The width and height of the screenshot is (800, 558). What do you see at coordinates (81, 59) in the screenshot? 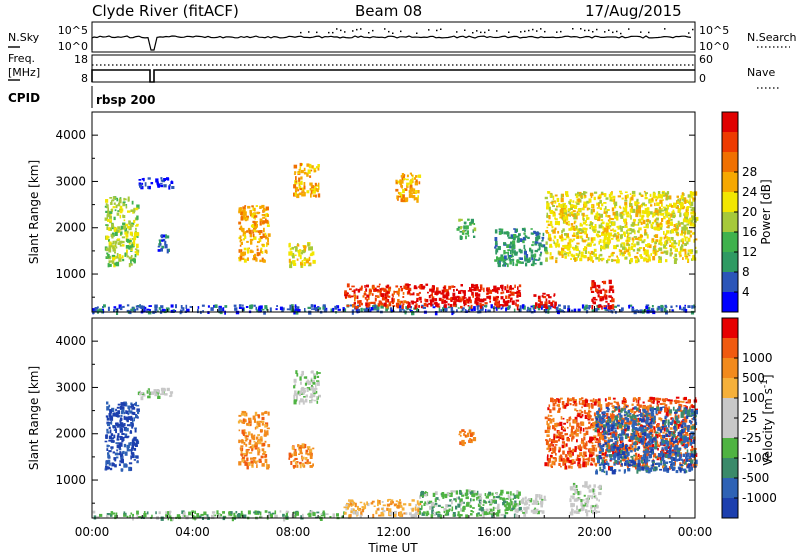
I see `freq-tick-top: 18` at bounding box center [81, 59].